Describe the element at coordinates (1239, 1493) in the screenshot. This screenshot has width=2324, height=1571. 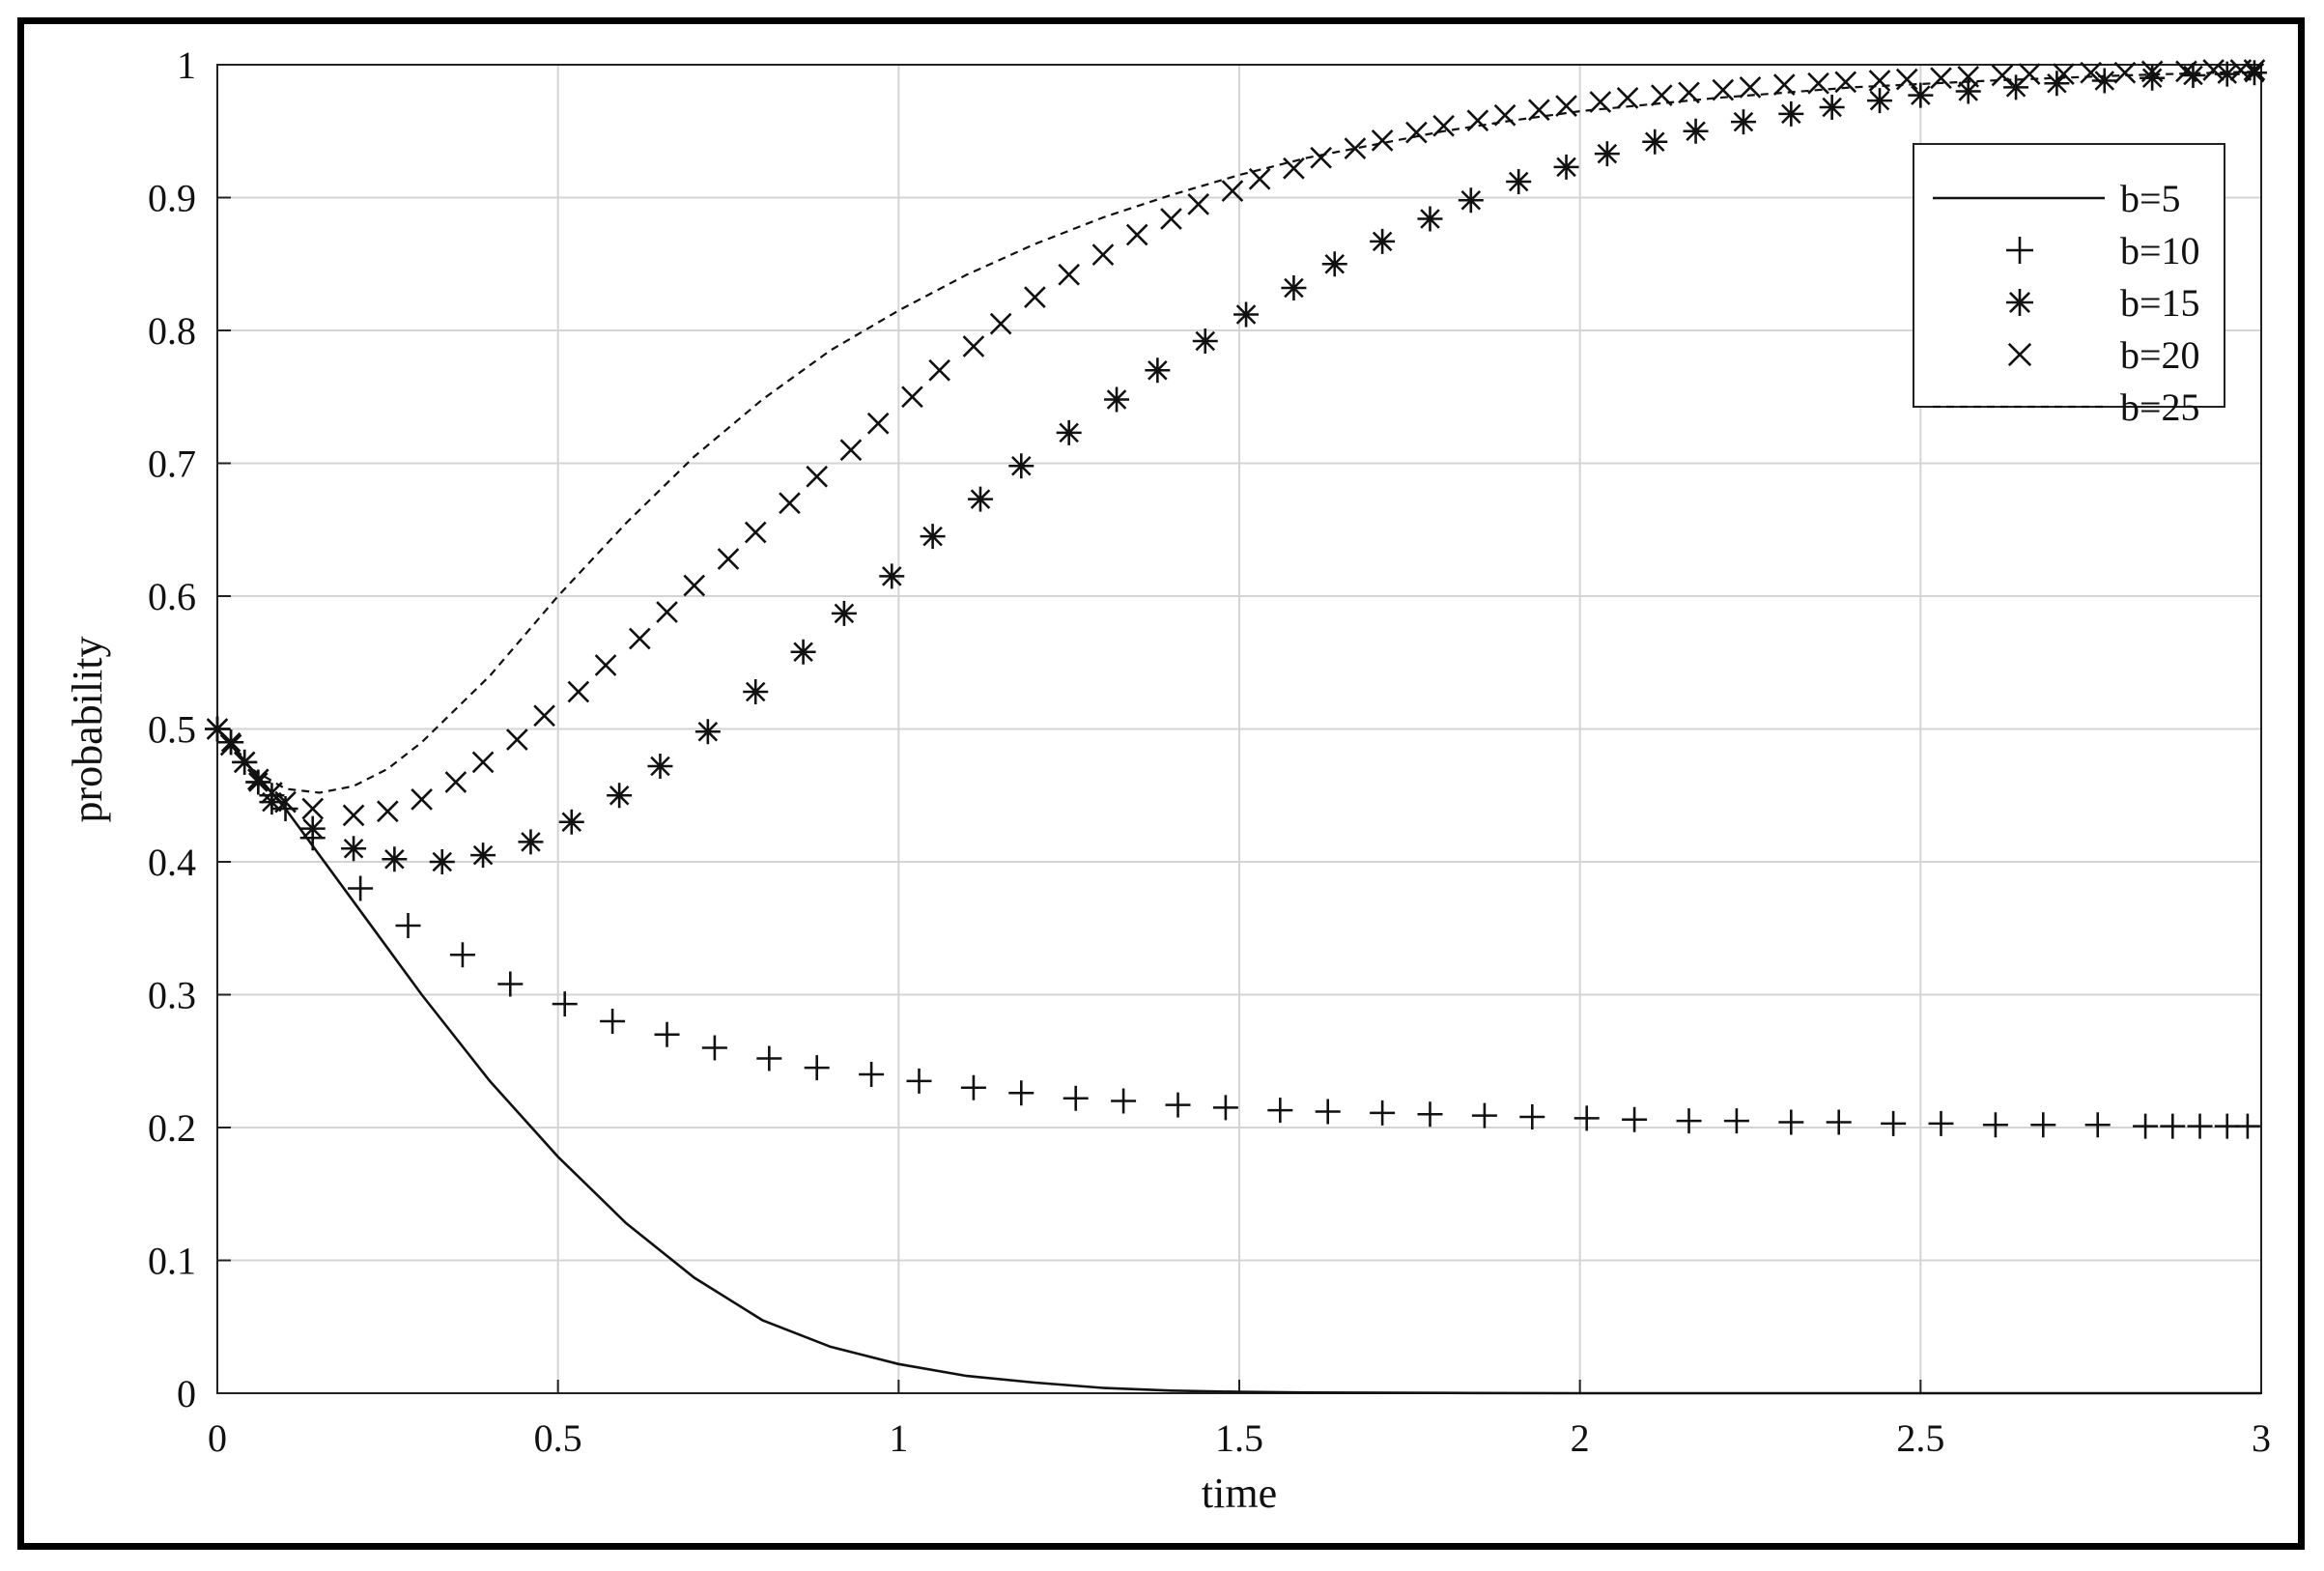
I see `x-axis-label: time` at that location.